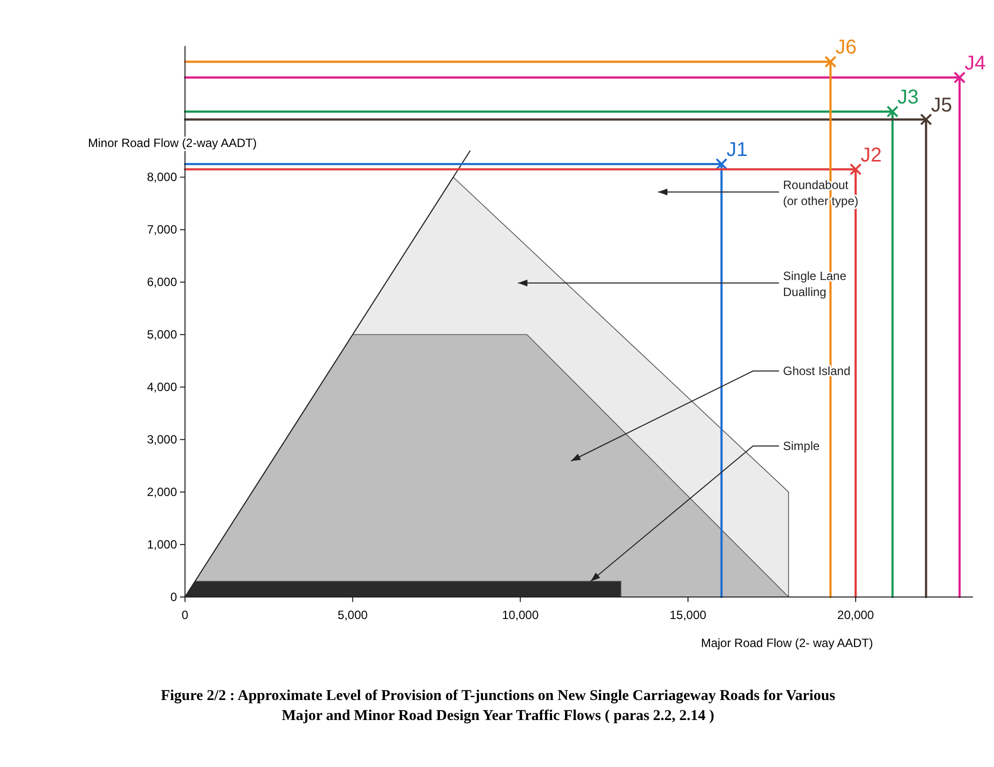 The height and width of the screenshot is (767, 994). What do you see at coordinates (855, 615) in the screenshot?
I see `x-tick-label: 20,000` at bounding box center [855, 615].